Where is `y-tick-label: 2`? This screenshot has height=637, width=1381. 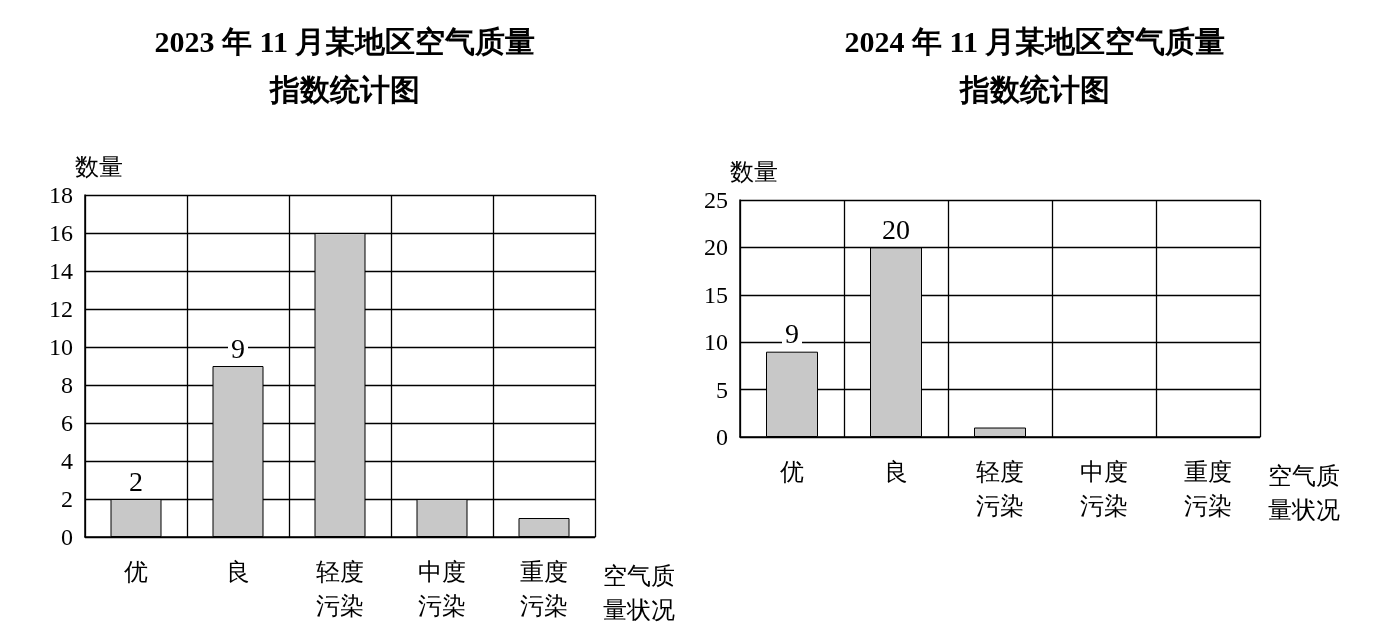
y-tick-label: 2 is located at coordinates (67, 499).